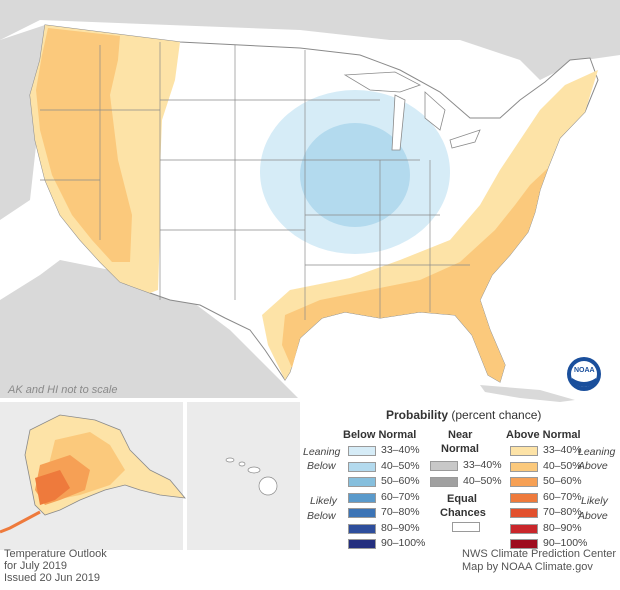 The height and width of the screenshot is (590, 620). I want to click on below-label-0: 33–40%, so click(400, 450).